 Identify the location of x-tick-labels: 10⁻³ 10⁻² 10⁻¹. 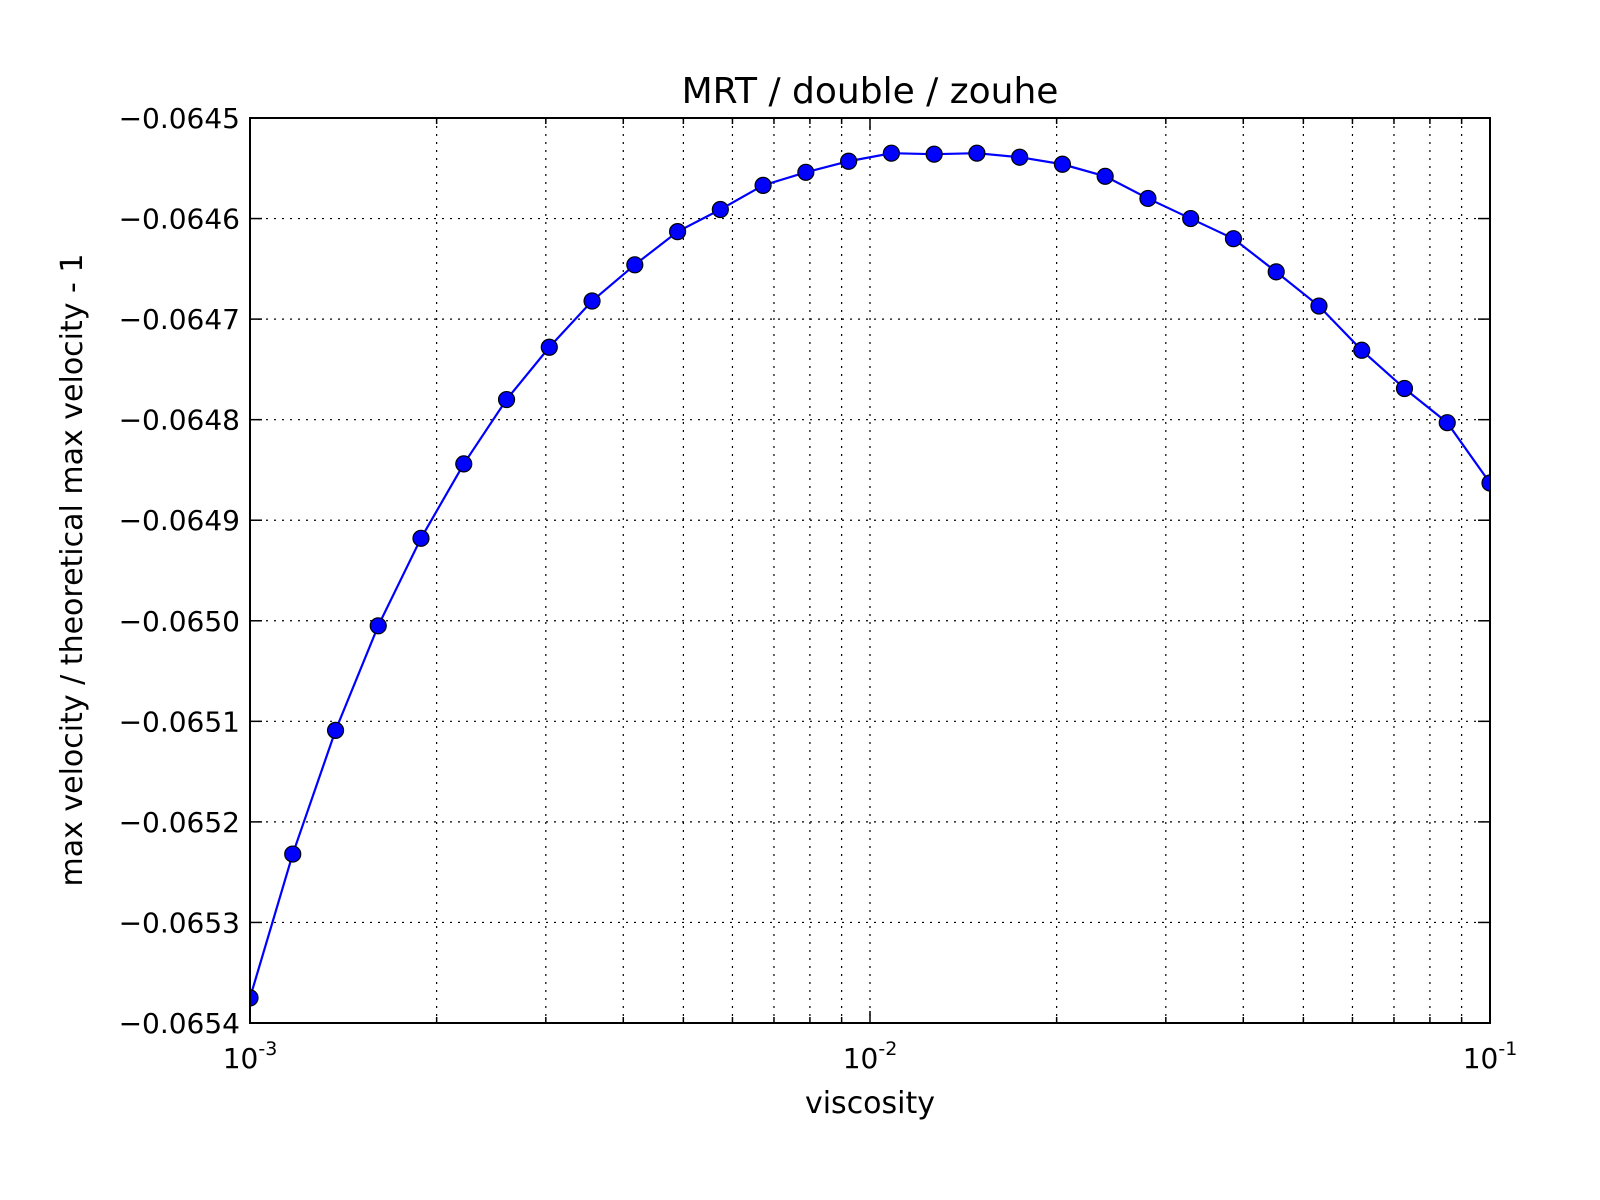
(870, 1056).